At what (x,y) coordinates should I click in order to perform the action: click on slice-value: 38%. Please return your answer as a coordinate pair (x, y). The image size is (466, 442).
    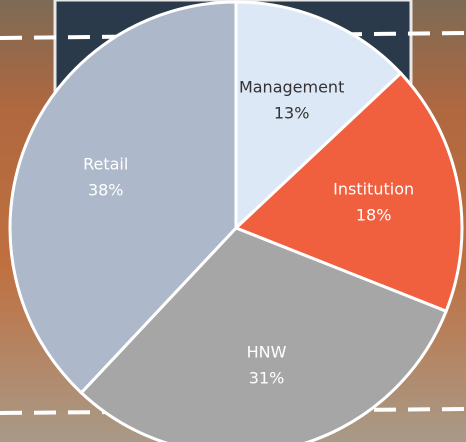
    Looking at the image, I should click on (106, 189).